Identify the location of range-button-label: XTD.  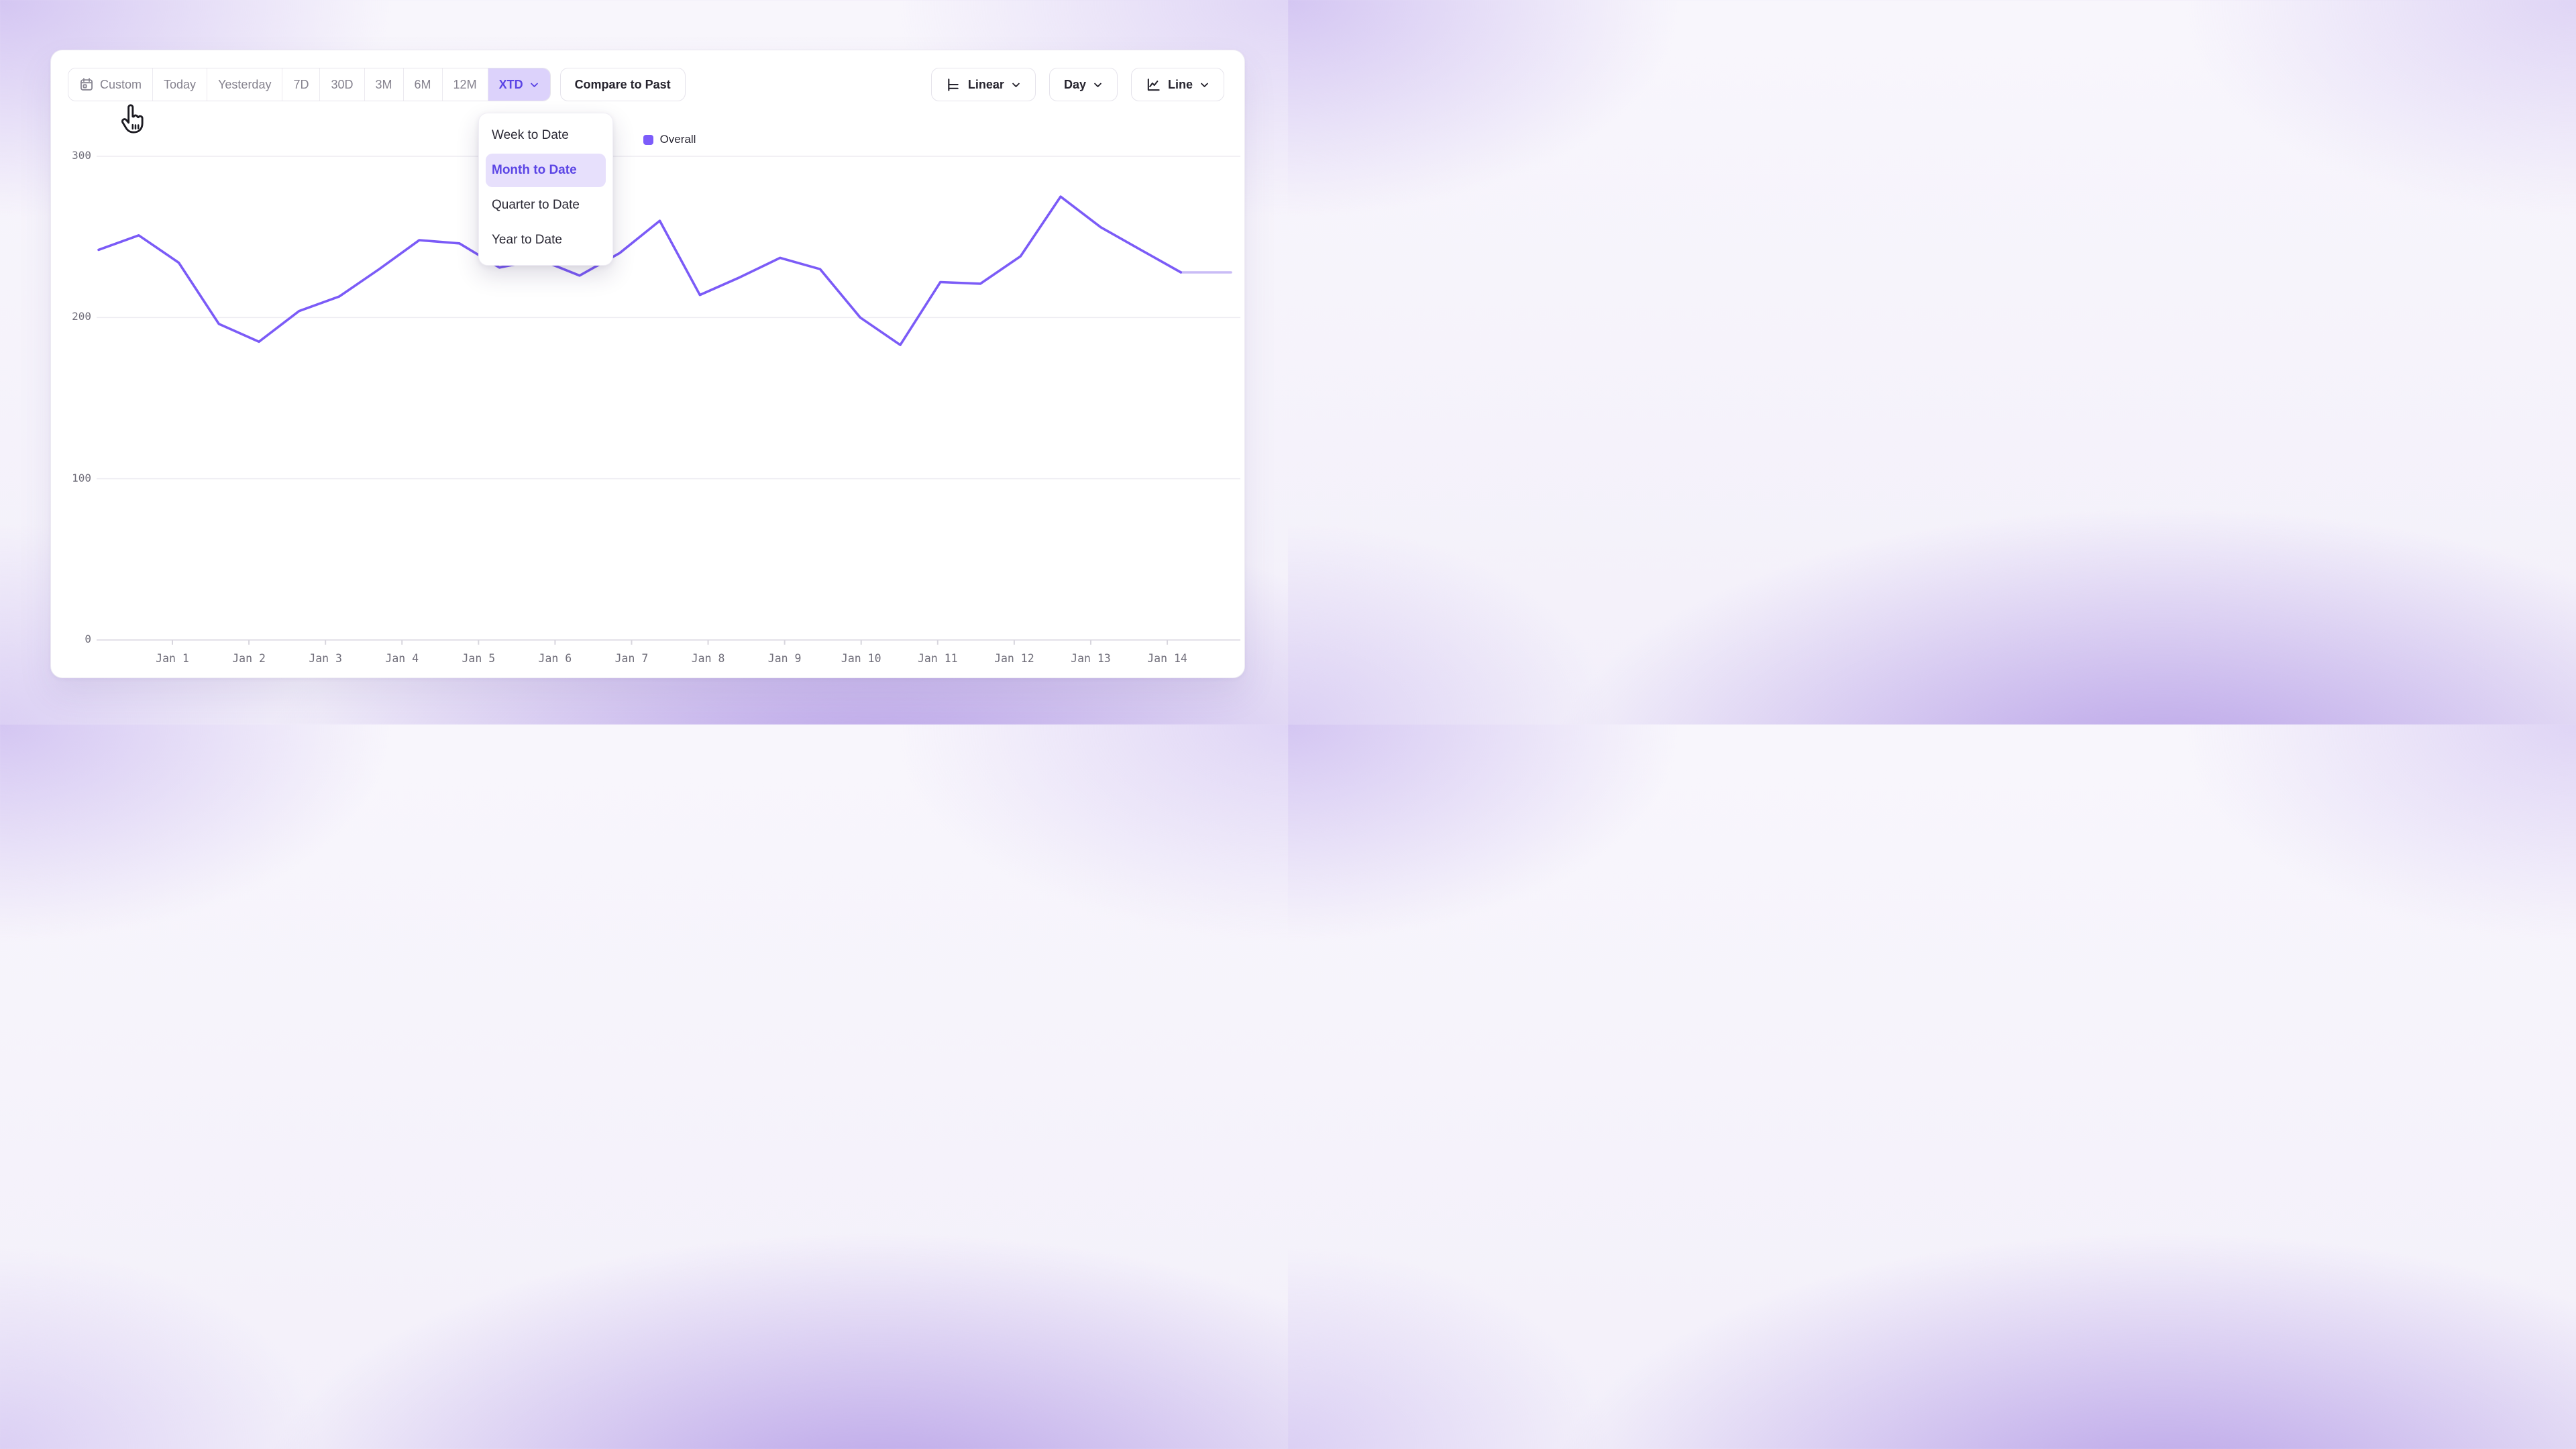
(510, 84).